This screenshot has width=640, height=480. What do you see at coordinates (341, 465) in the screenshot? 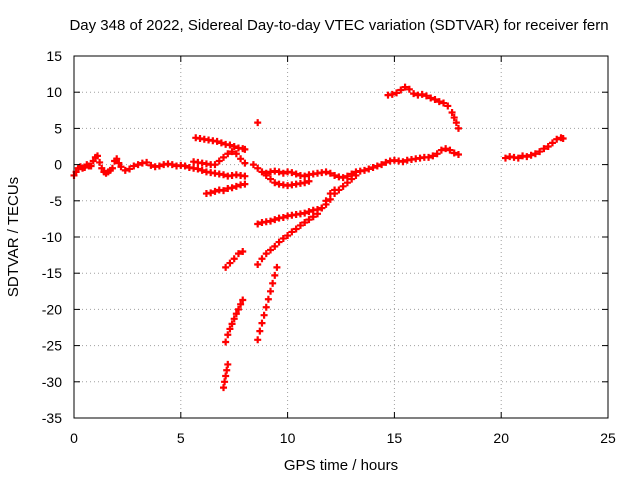
I see `x-axis-label: GPS time / hours` at bounding box center [341, 465].